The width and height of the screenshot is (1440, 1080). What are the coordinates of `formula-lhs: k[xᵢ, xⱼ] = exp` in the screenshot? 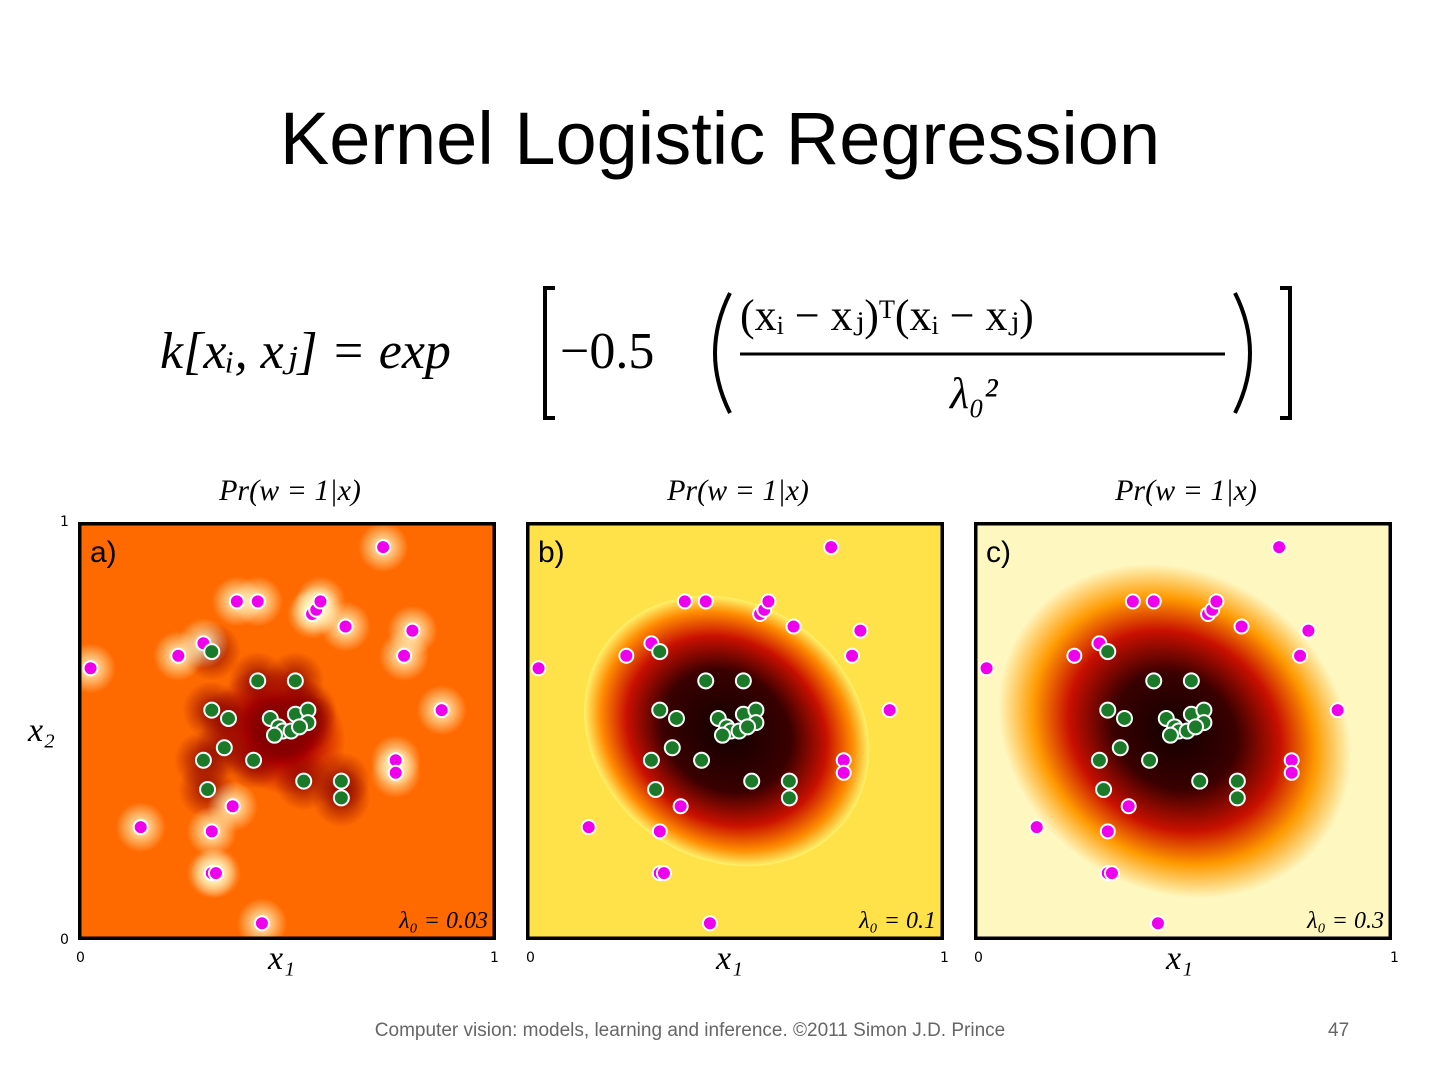 It's located at (305, 351).